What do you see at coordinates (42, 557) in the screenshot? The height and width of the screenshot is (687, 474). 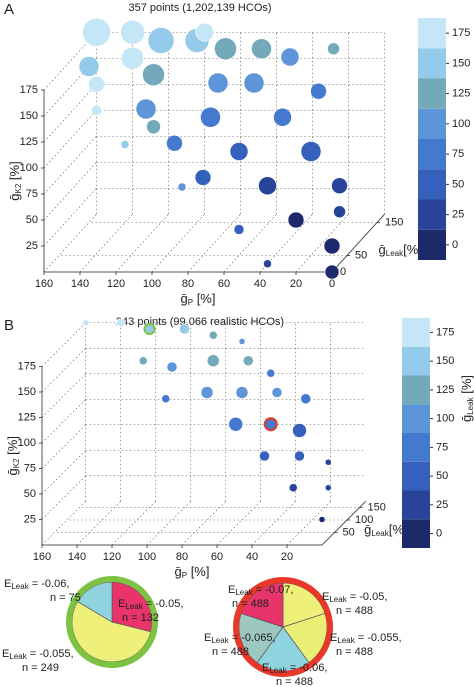 I see `x-tick-label: 160` at bounding box center [42, 557].